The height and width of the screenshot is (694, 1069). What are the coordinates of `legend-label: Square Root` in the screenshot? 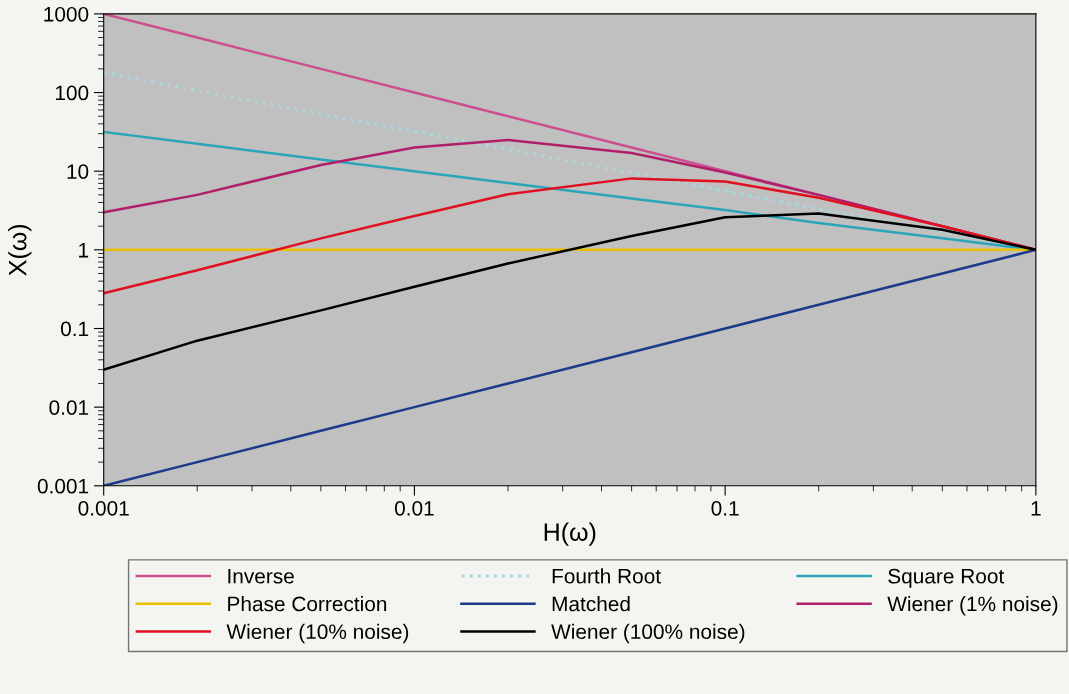 It's located at (946, 578).